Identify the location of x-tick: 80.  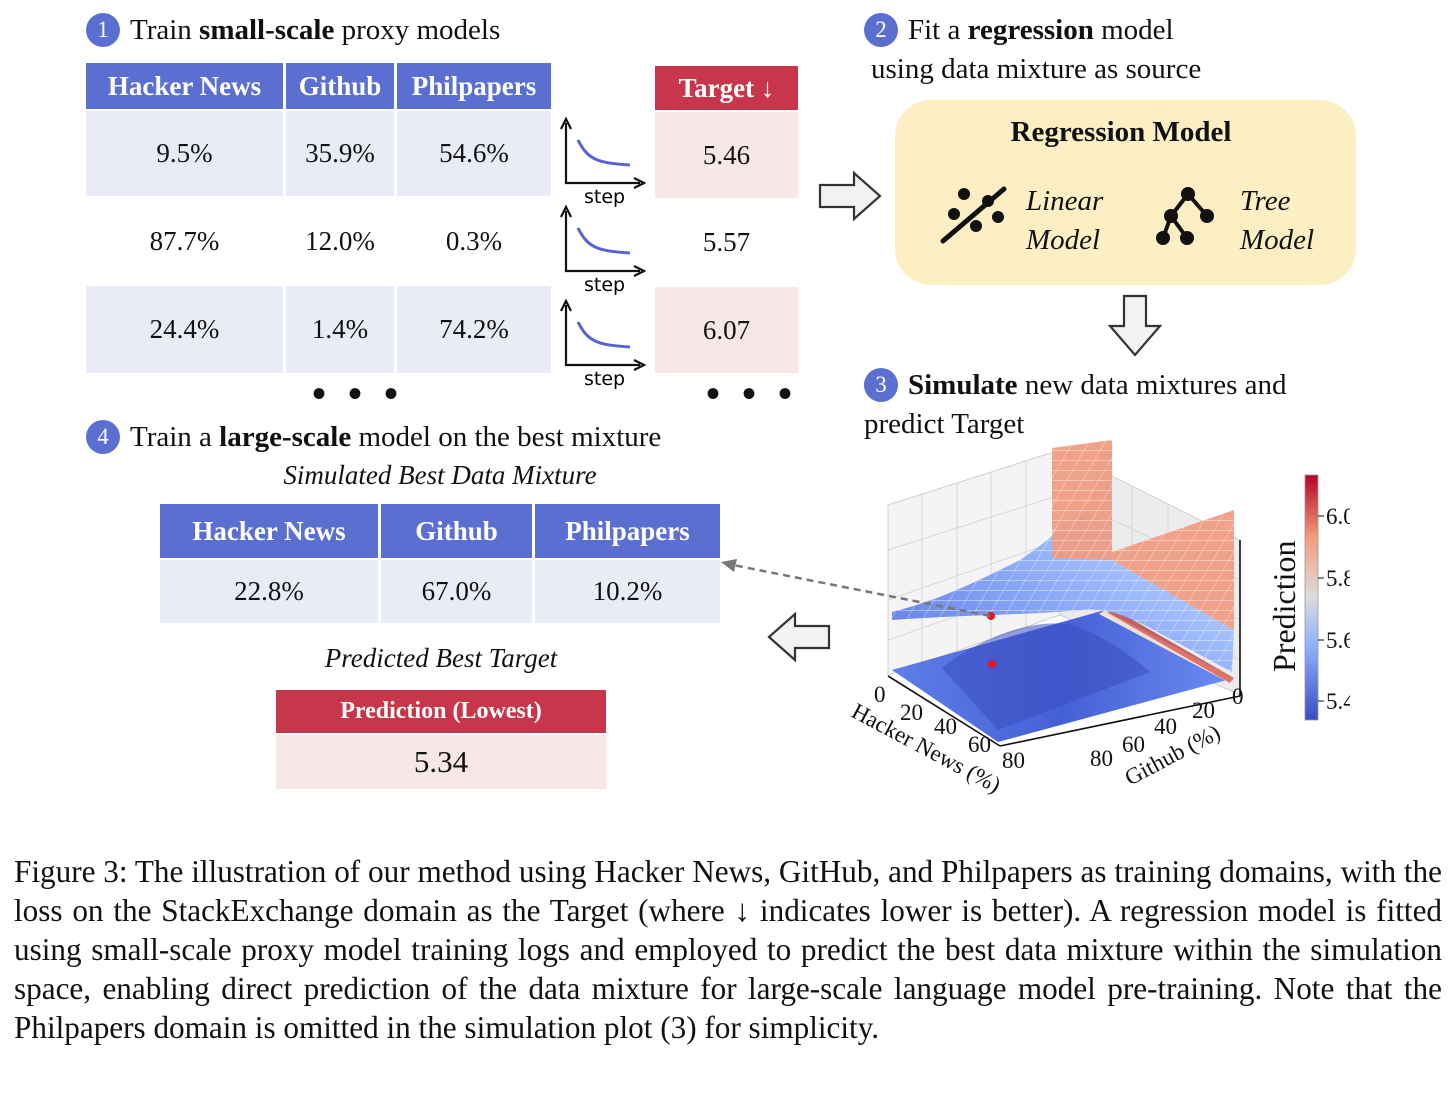
(1013, 760).